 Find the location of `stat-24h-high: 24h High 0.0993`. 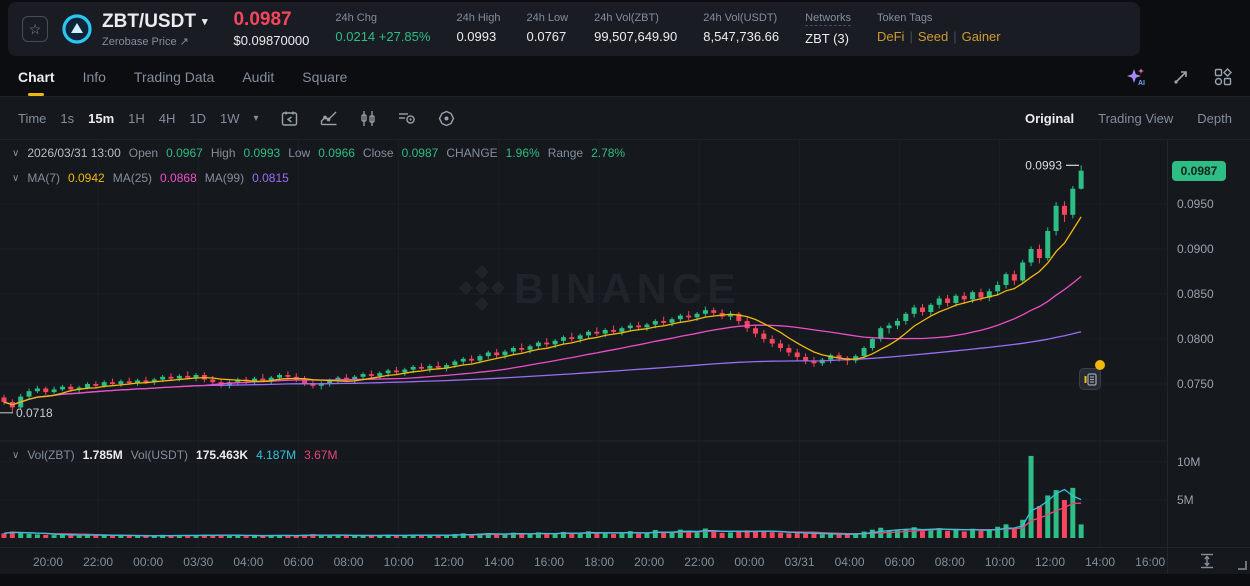

stat-24h-high: 24h High 0.0993 is located at coordinates (478, 28).